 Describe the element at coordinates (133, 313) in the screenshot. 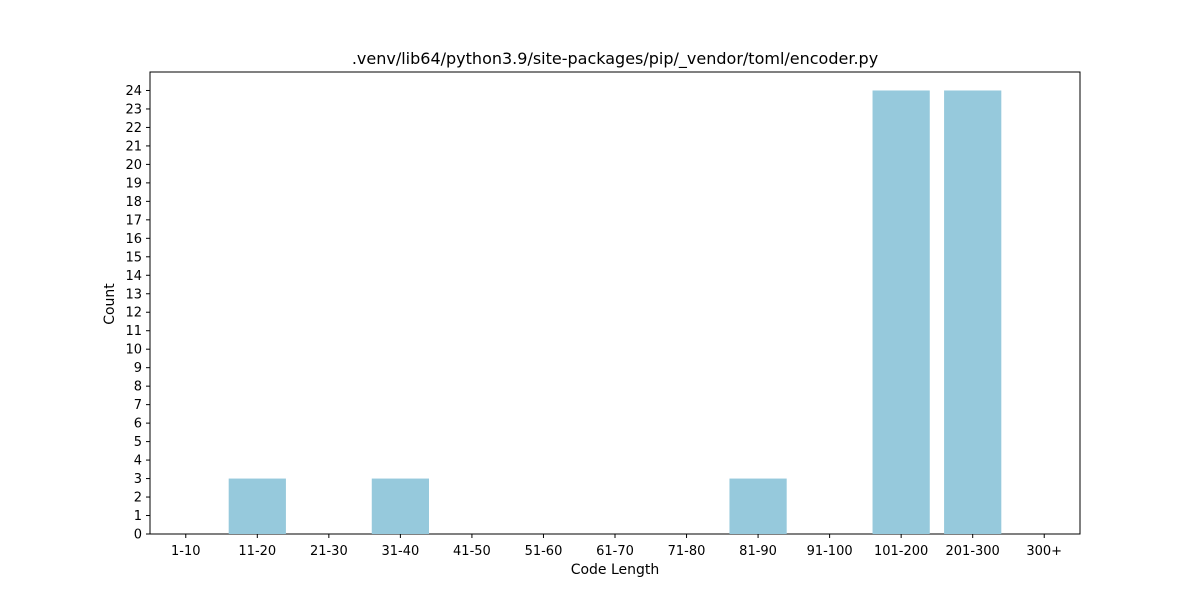

I see `y-tick-label: 12` at that location.